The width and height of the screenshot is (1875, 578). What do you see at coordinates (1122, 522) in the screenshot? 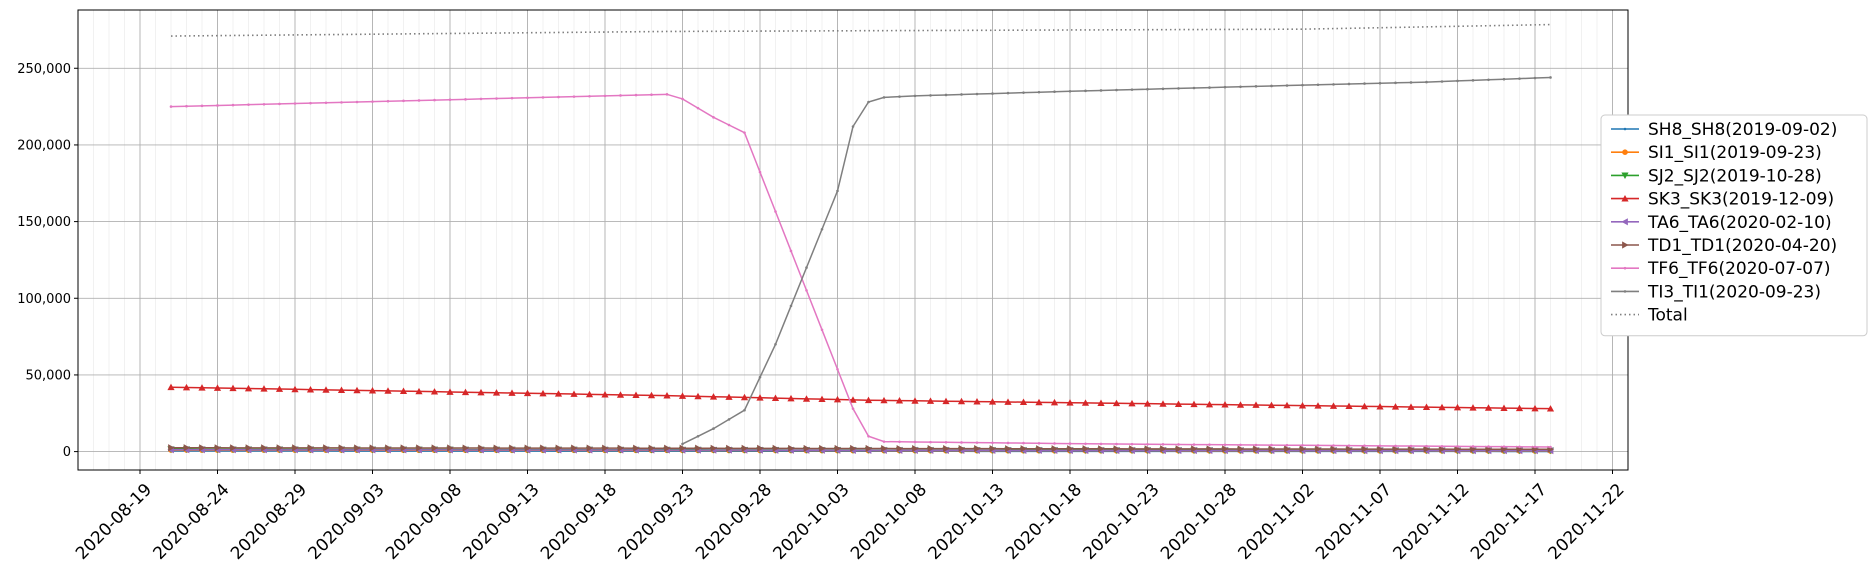
I see `x-tick-label: 2020-10-23` at bounding box center [1122, 522].